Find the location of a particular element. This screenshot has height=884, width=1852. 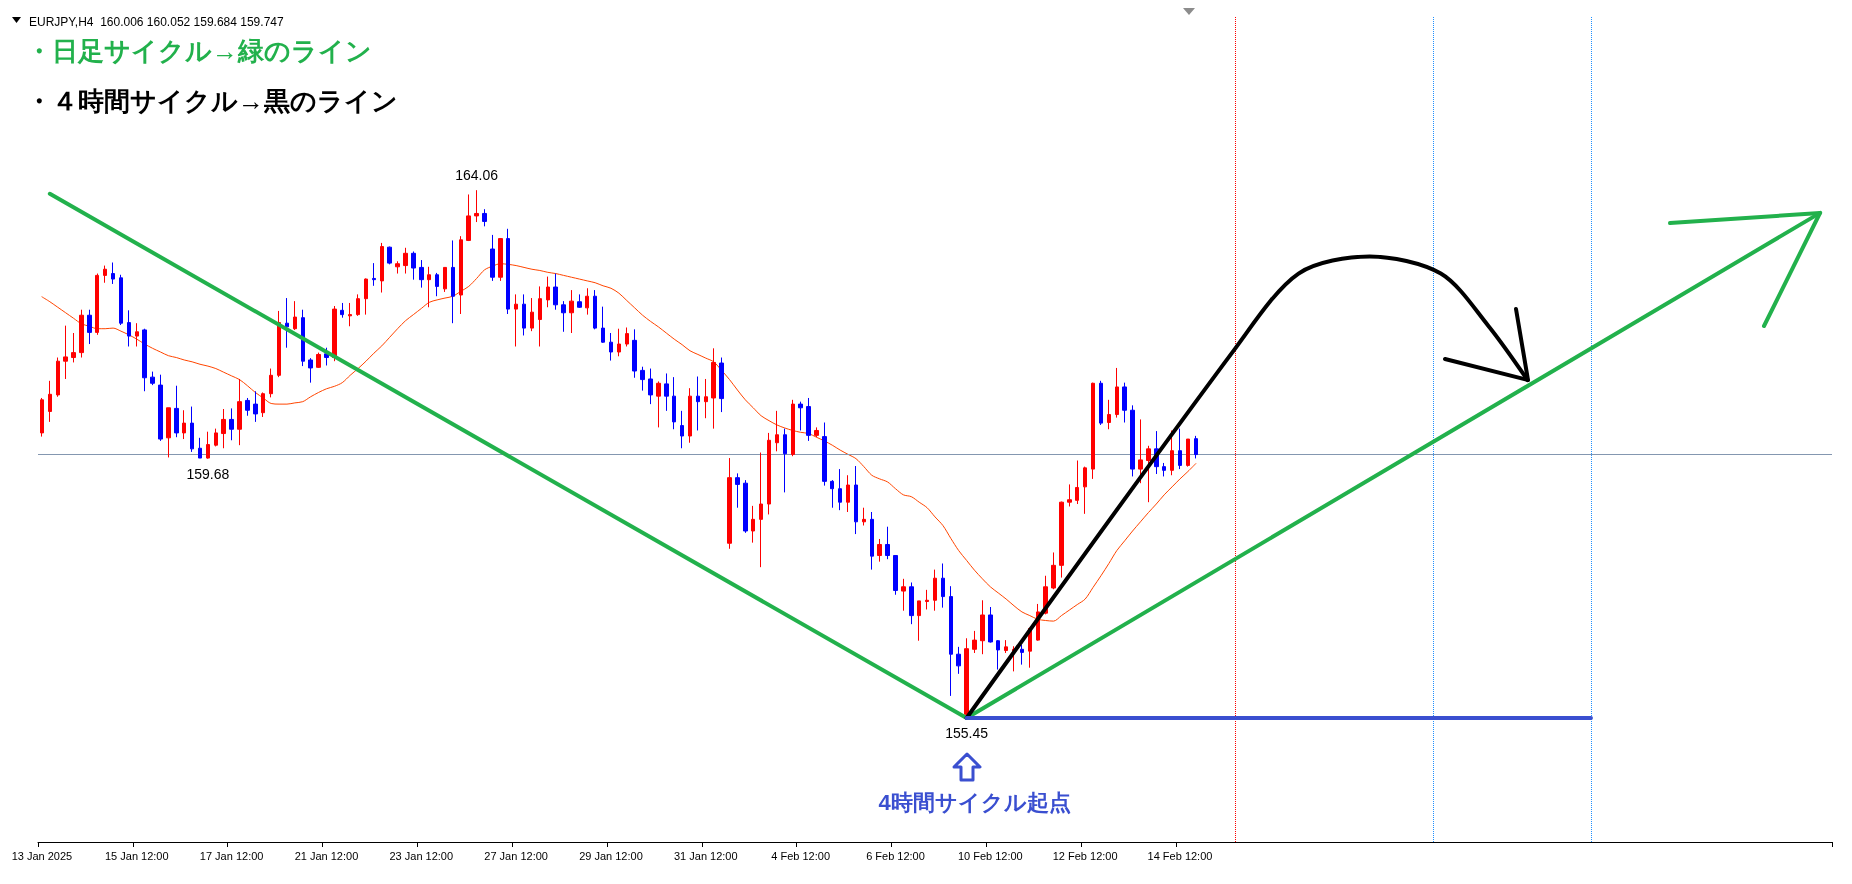

x-tick-label: 17 Jan 12:00 is located at coordinates (231, 855).